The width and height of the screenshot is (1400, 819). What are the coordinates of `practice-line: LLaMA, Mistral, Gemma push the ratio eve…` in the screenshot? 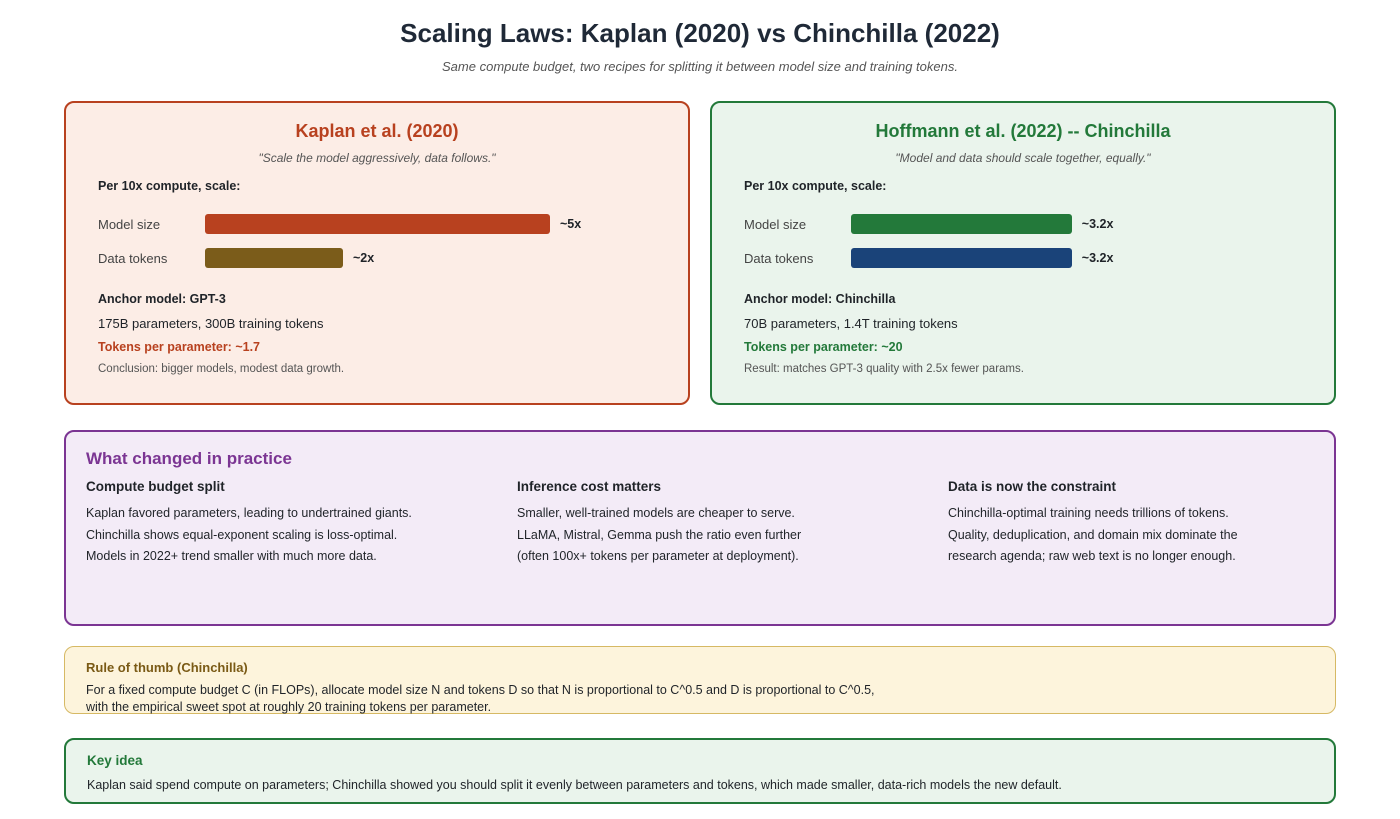 It's located at (659, 534).